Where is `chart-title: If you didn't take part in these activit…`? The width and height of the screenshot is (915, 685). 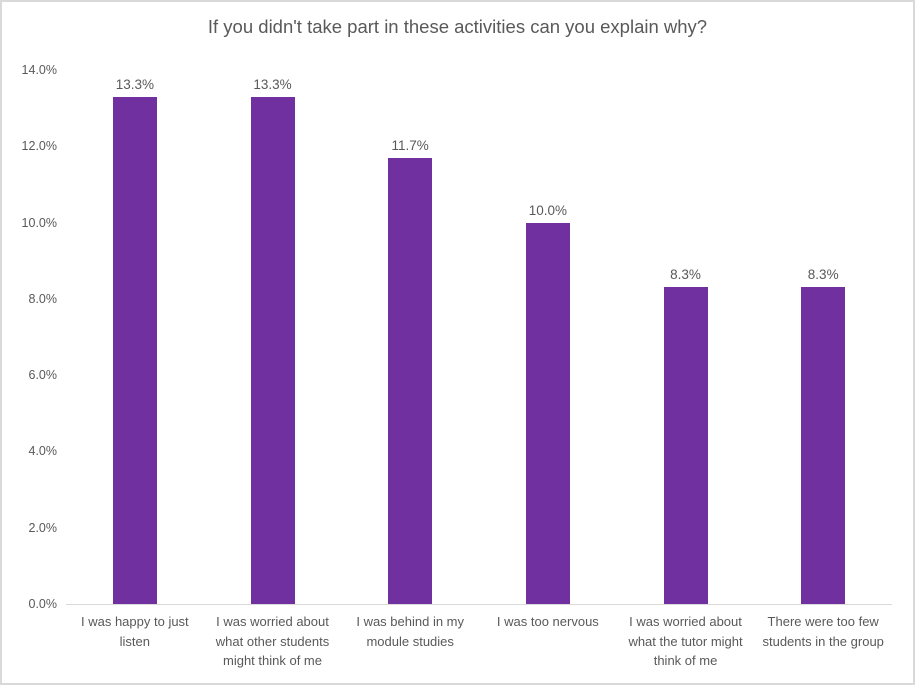 chart-title: If you didn't take part in these activit… is located at coordinates (457, 26).